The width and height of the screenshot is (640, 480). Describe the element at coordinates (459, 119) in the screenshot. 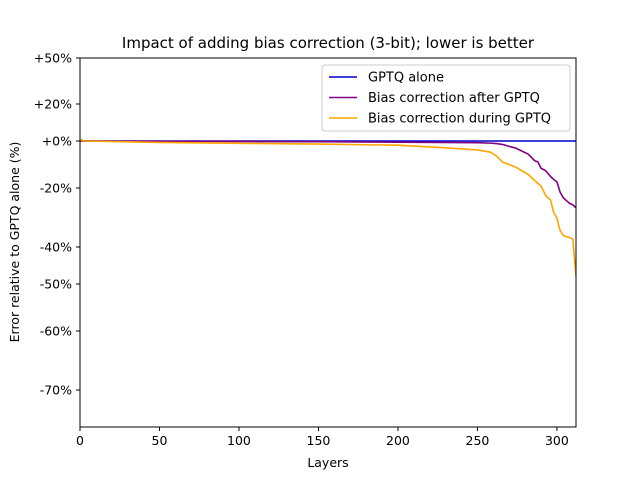

I see `legend-label: Bias correction during GPTQ` at that location.